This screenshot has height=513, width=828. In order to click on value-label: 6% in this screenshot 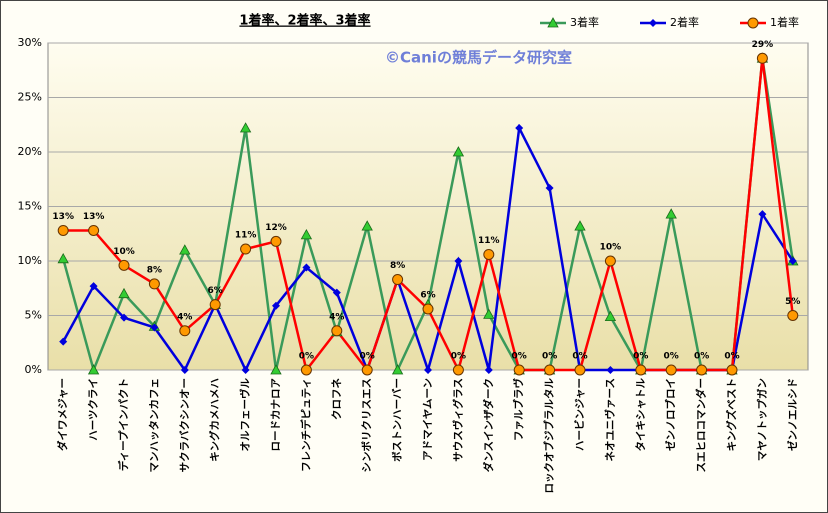, I will do `click(215, 291)`.